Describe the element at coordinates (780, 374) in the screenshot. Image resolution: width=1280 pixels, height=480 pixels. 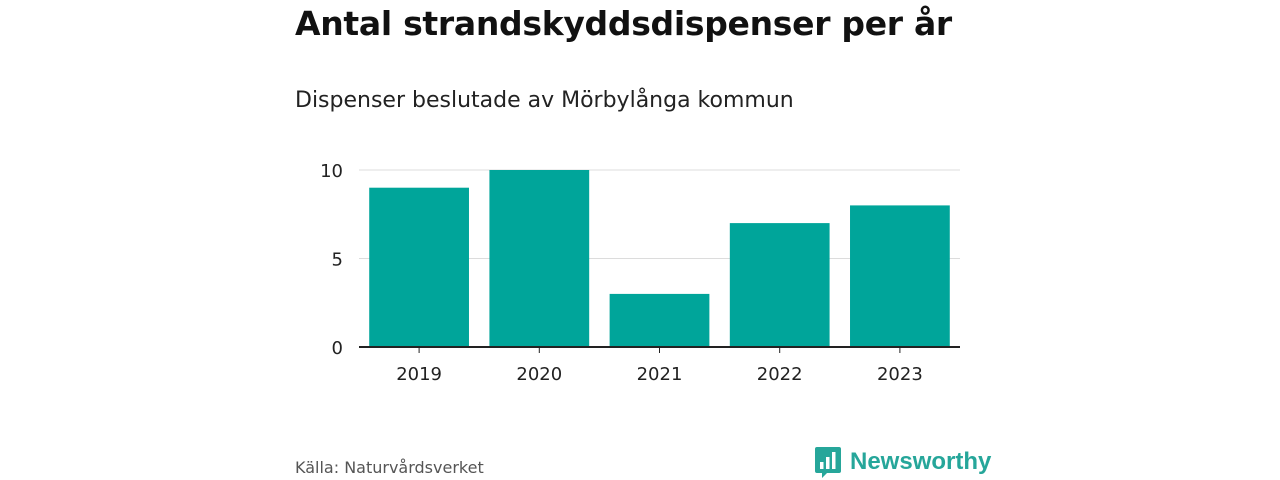
I see `x-tick-label: 2022` at that location.